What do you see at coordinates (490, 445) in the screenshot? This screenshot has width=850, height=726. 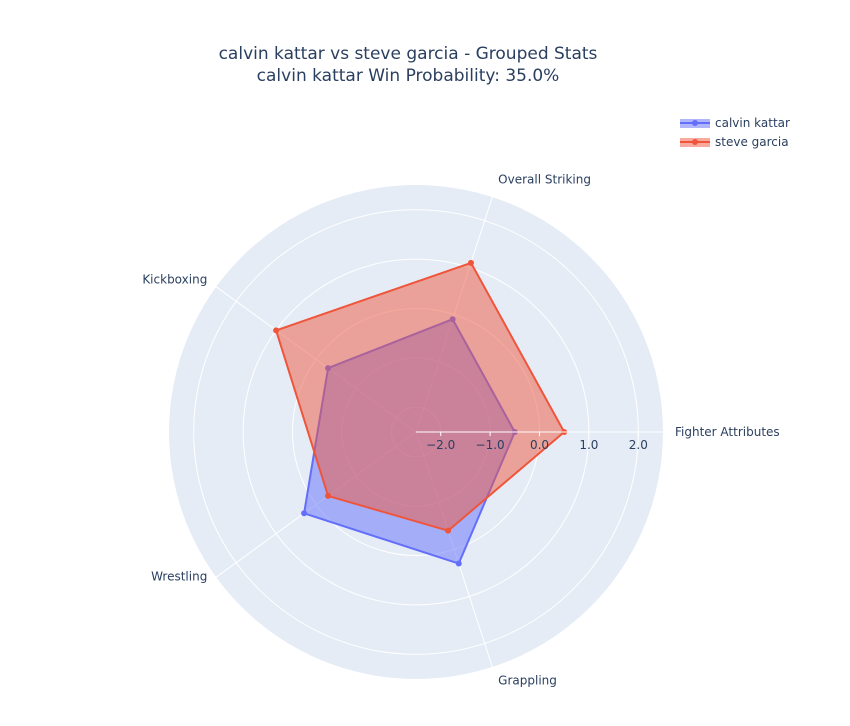 I see `radial-tick-label: −1.0` at bounding box center [490, 445].